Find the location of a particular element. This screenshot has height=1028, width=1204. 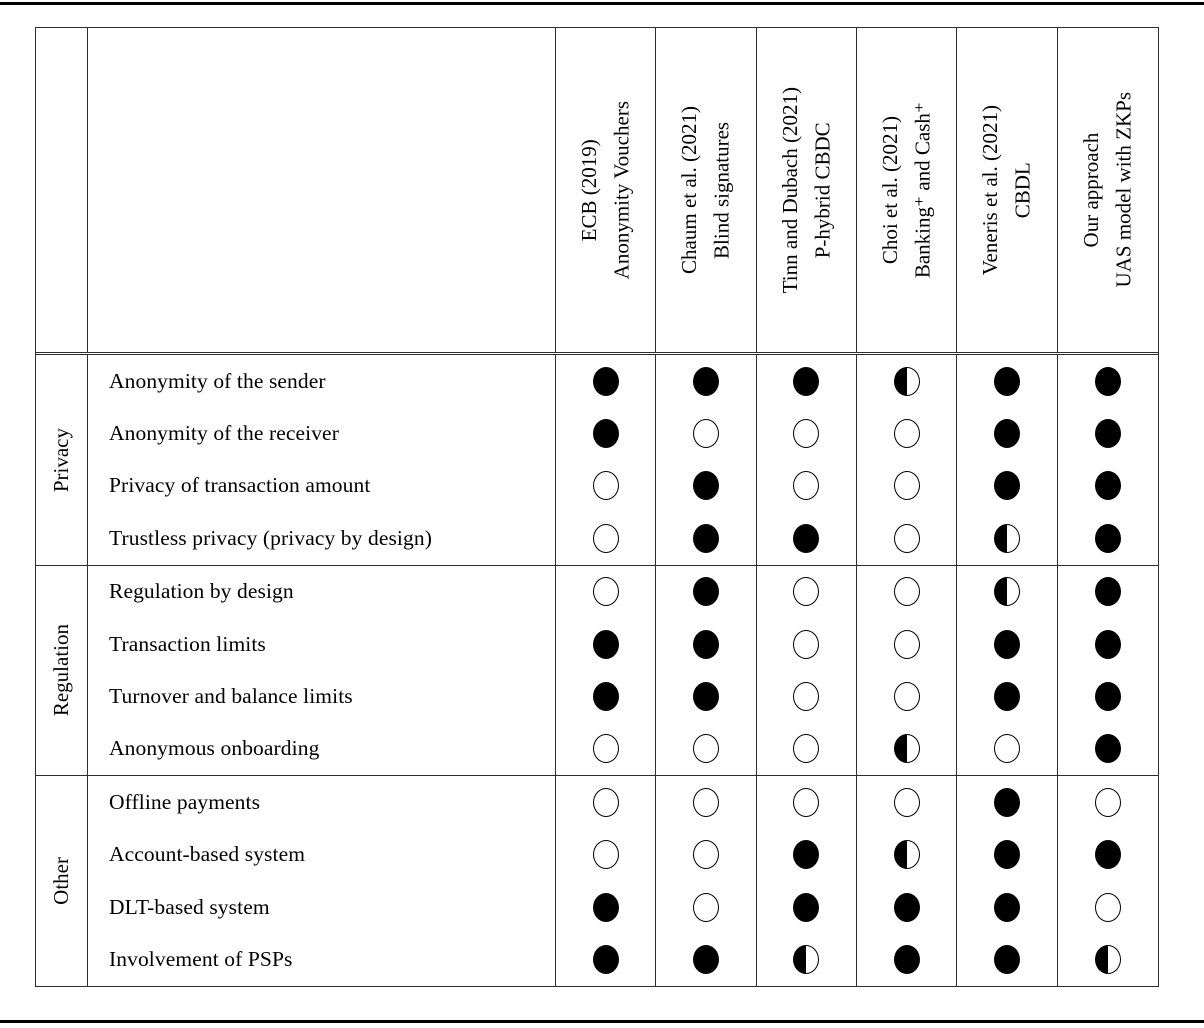

column-header-label: Veneris et al. (2021) CBDL is located at coordinates (1006, 190).